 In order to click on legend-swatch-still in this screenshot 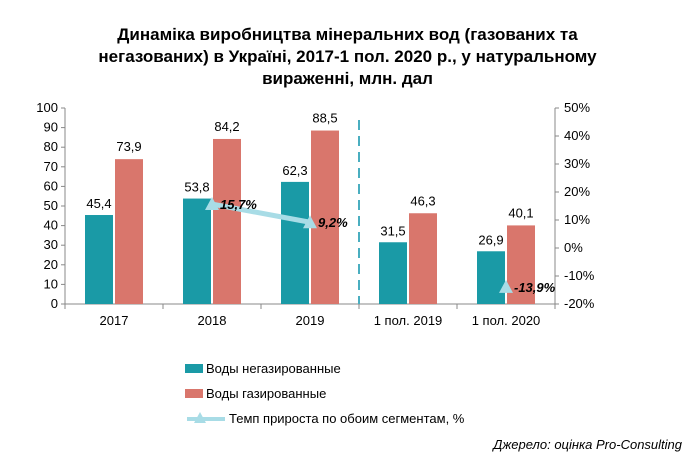, I will do `click(194, 368)`.